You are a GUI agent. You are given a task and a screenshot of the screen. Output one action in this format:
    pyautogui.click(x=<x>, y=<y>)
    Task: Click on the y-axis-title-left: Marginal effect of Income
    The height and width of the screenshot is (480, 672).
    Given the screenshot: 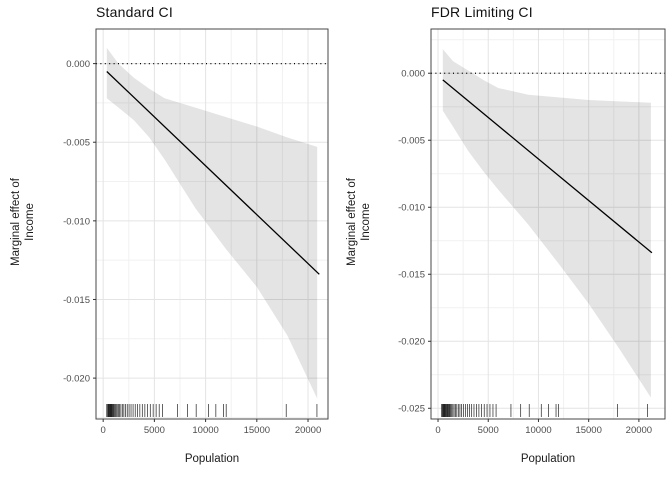 What is the action you would take?
    pyautogui.click(x=25, y=222)
    